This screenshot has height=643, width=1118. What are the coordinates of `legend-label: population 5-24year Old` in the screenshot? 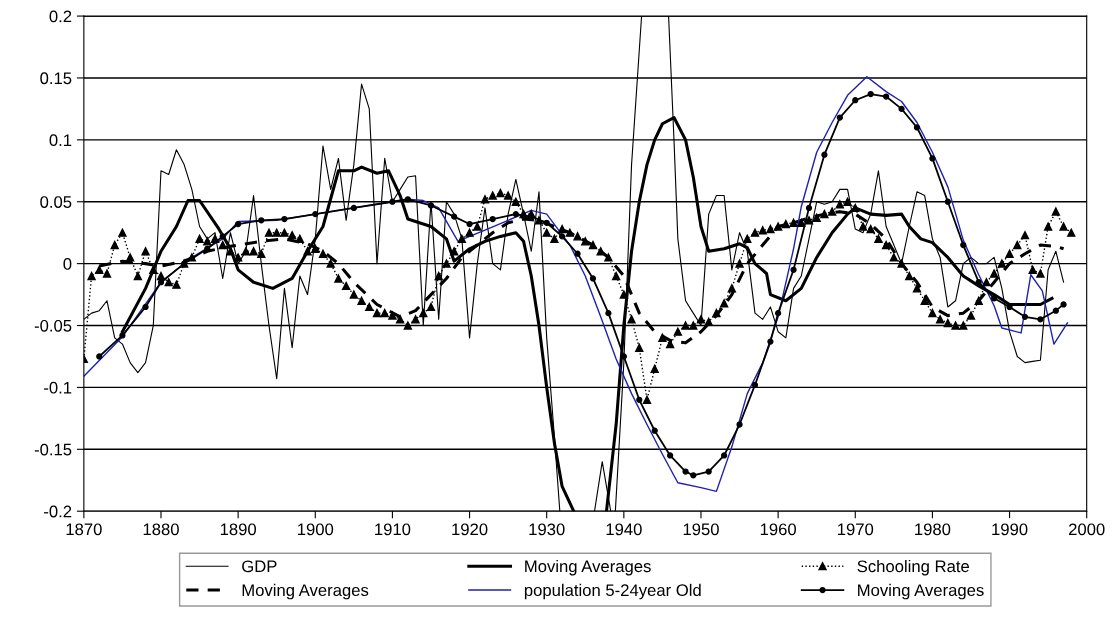 It's located at (612, 591).